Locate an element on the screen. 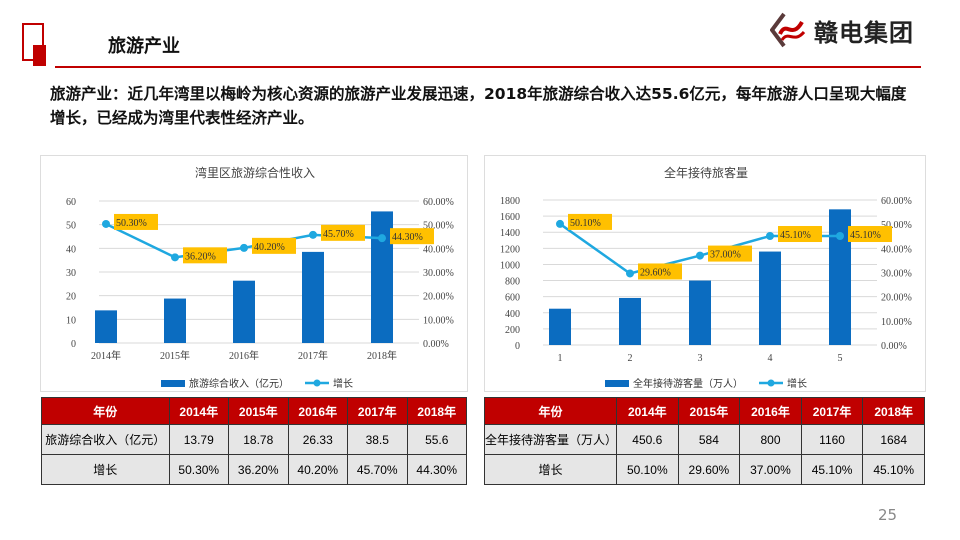 Image resolution: width=960 pixels, height=540 pixels. category-label: 2015年 is located at coordinates (175, 355).